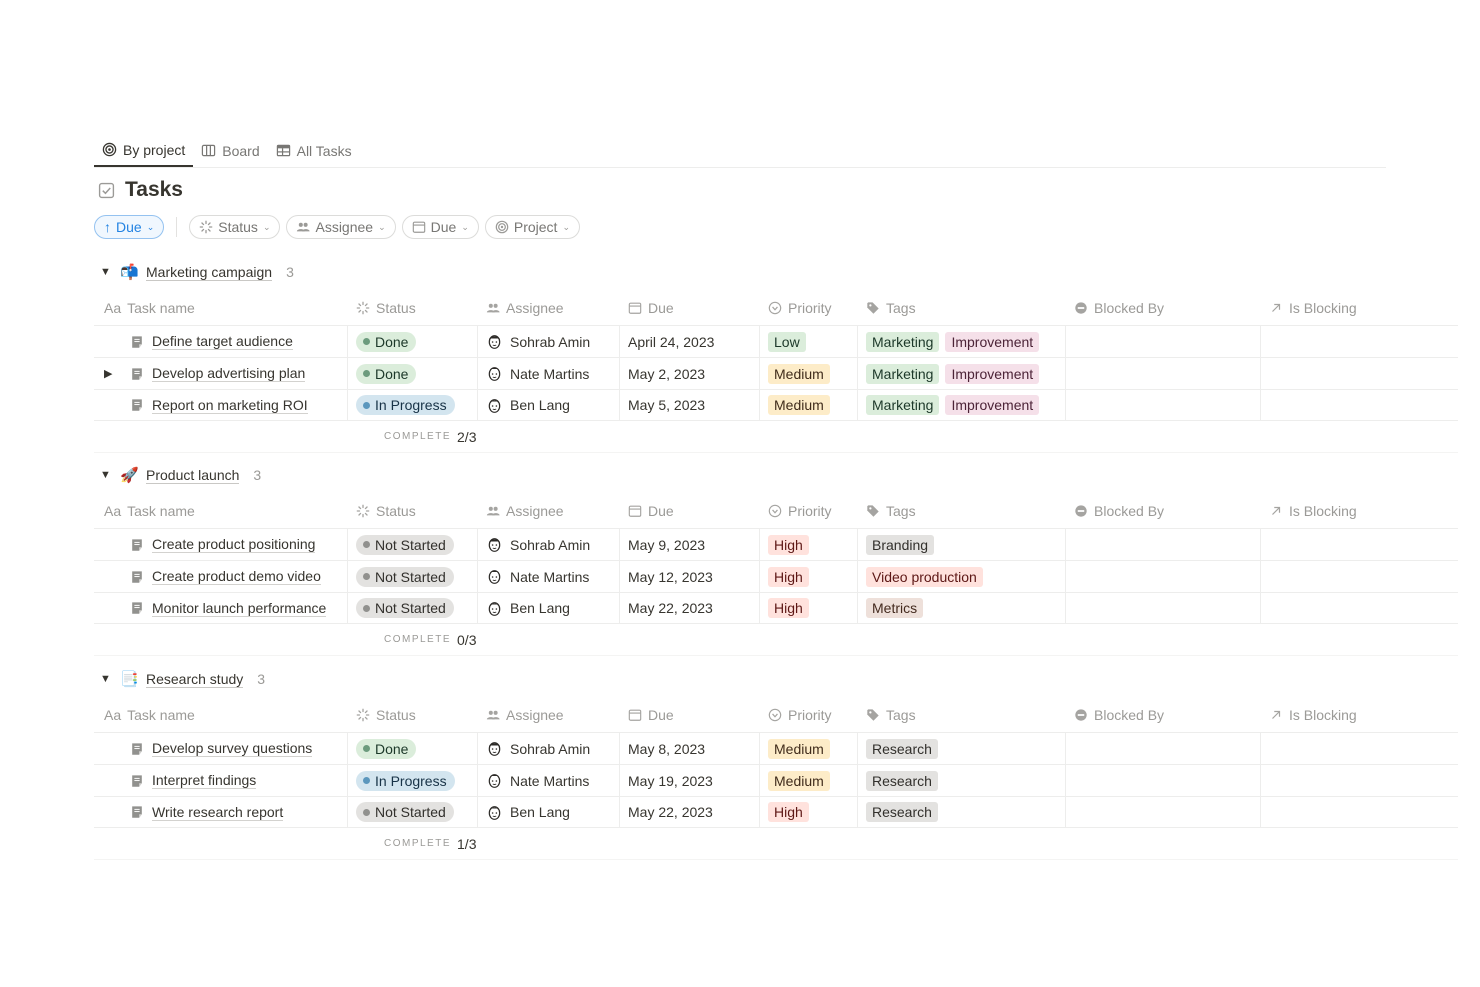 This screenshot has height=987, width=1480. I want to click on due-cell: May 2, 2023, so click(690, 373).